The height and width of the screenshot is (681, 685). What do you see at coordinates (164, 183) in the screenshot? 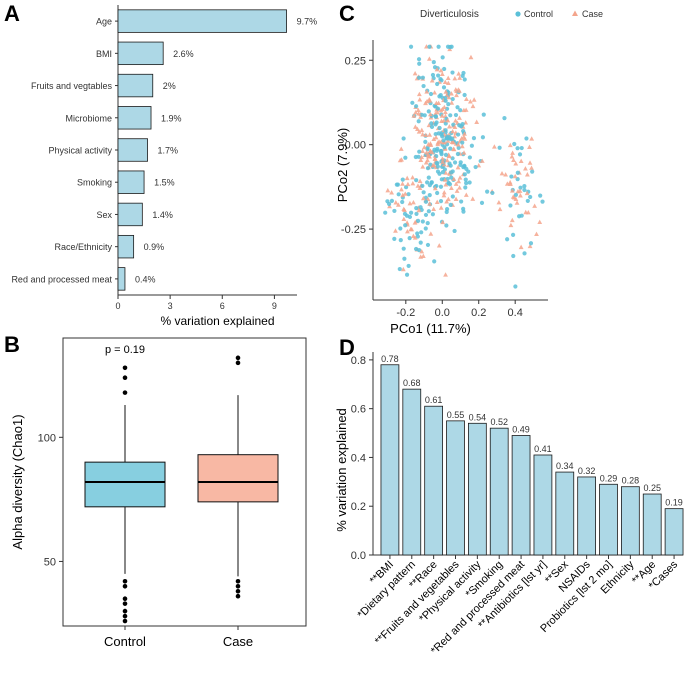
I see `a-data-label: 1.5%` at bounding box center [164, 183].